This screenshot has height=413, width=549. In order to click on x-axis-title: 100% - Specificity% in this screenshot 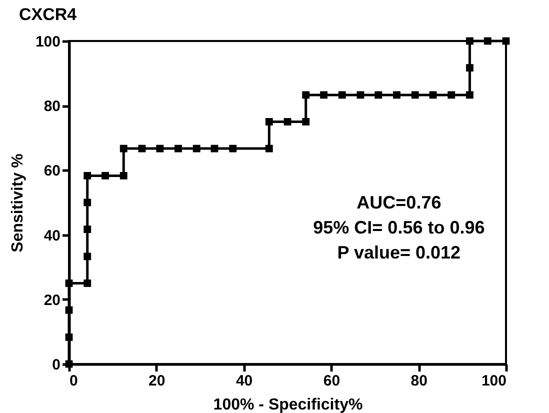, I will do `click(288, 404)`.